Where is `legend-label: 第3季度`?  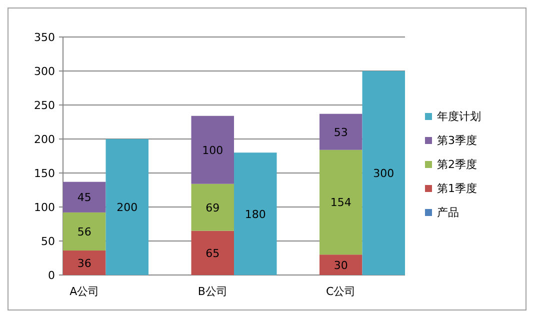
legend-label: 第3季度 is located at coordinates (457, 140).